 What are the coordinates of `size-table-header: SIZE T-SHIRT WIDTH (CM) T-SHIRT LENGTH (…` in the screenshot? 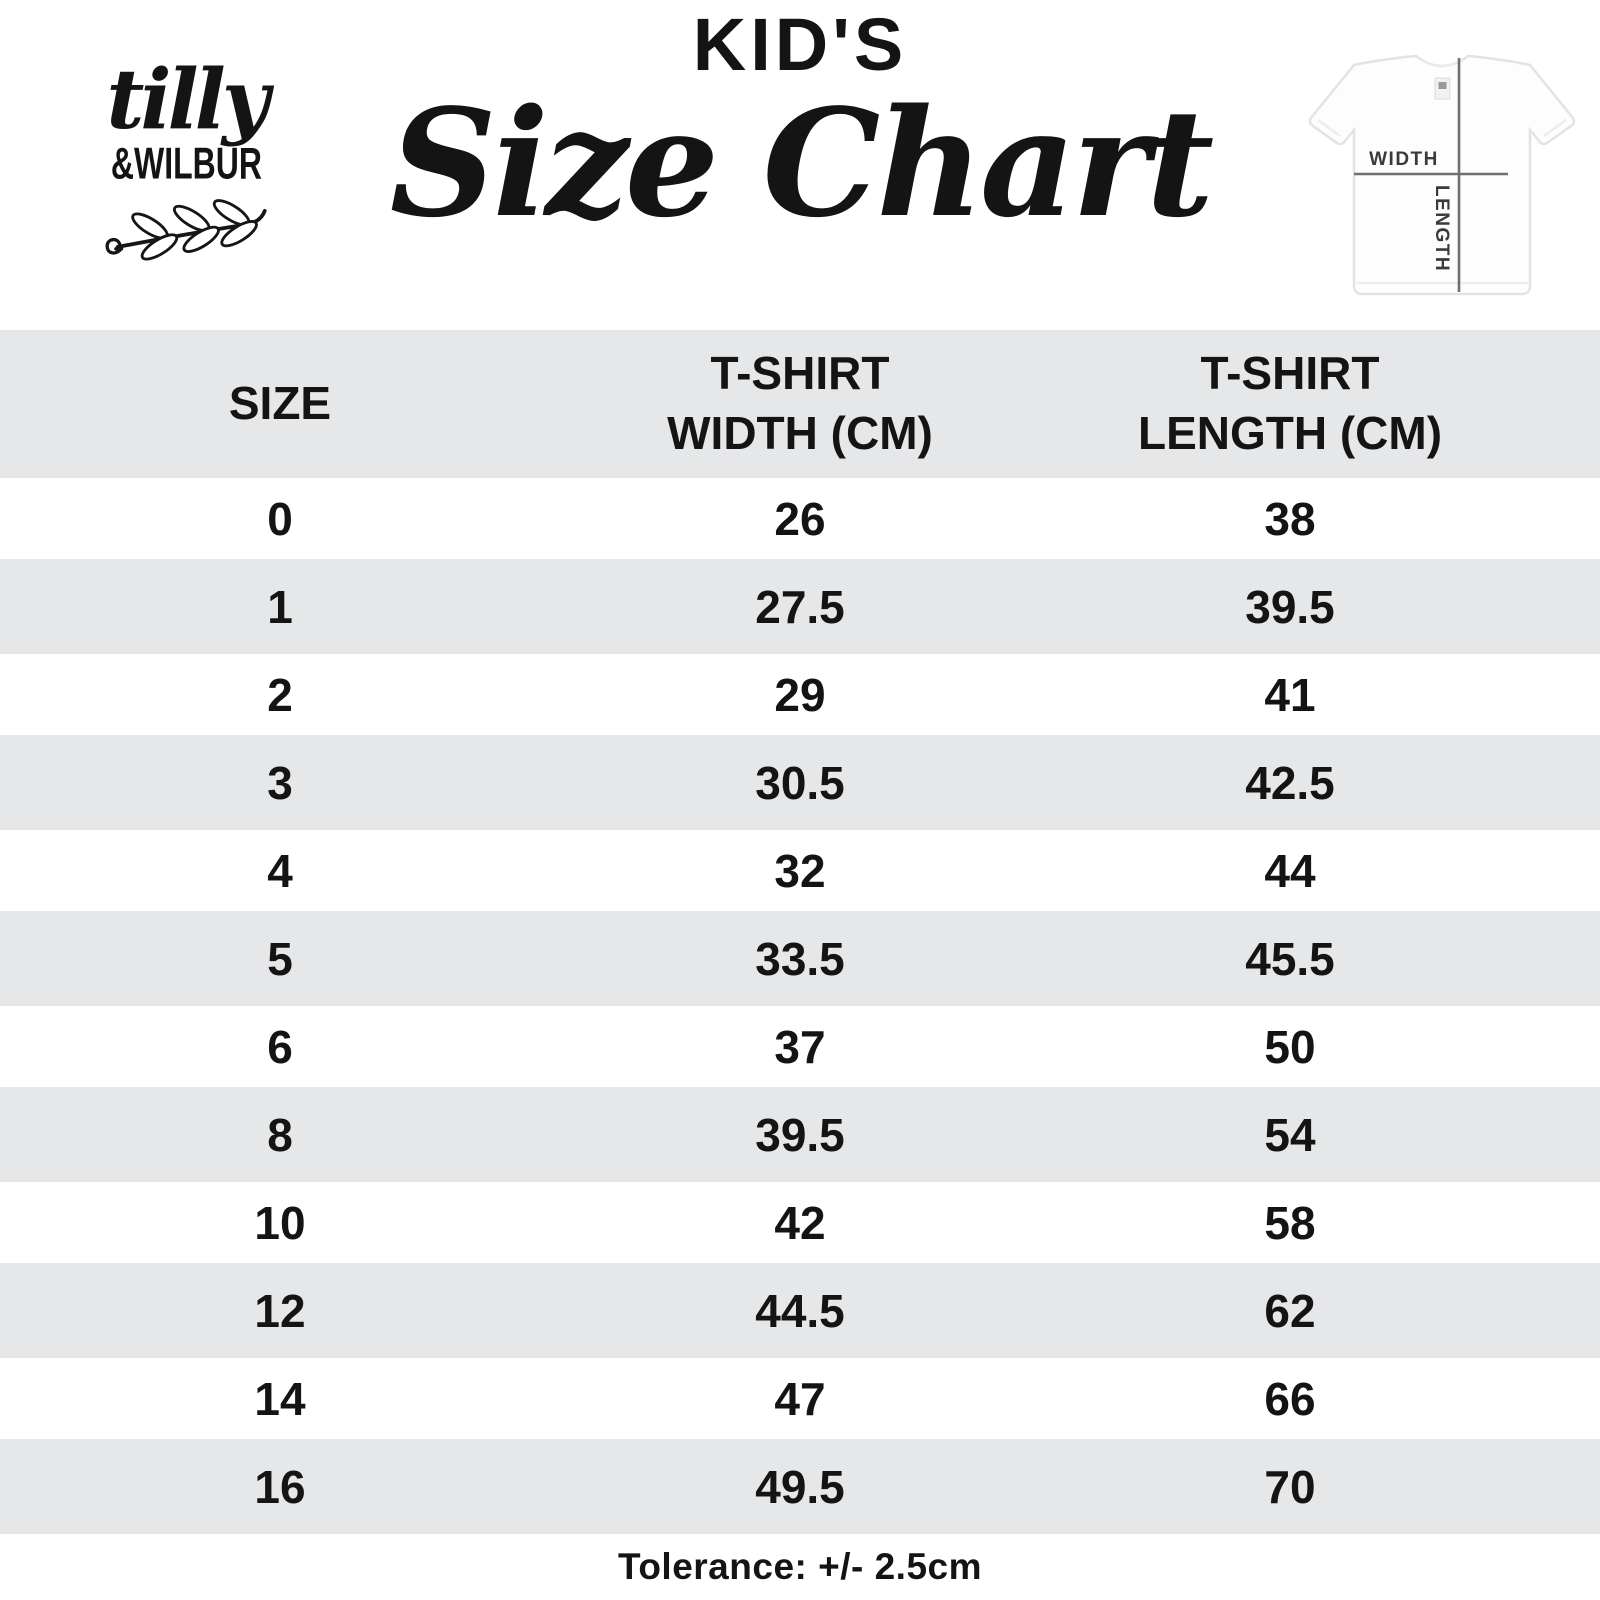 It's located at (800, 404).